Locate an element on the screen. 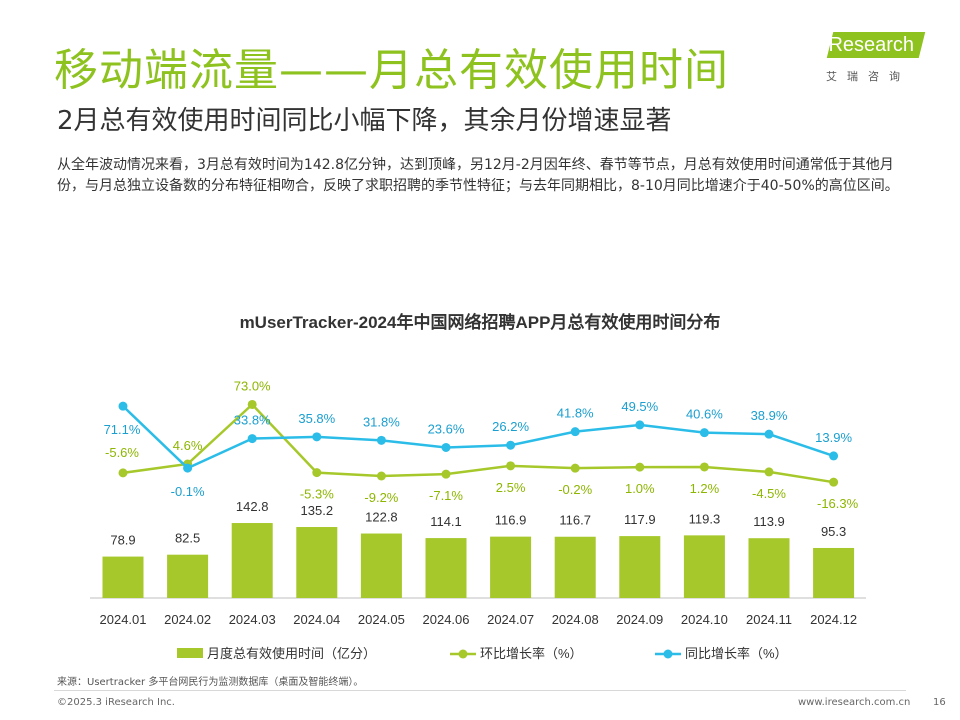  x-tick-label: 2024.10 is located at coordinates (704, 619).